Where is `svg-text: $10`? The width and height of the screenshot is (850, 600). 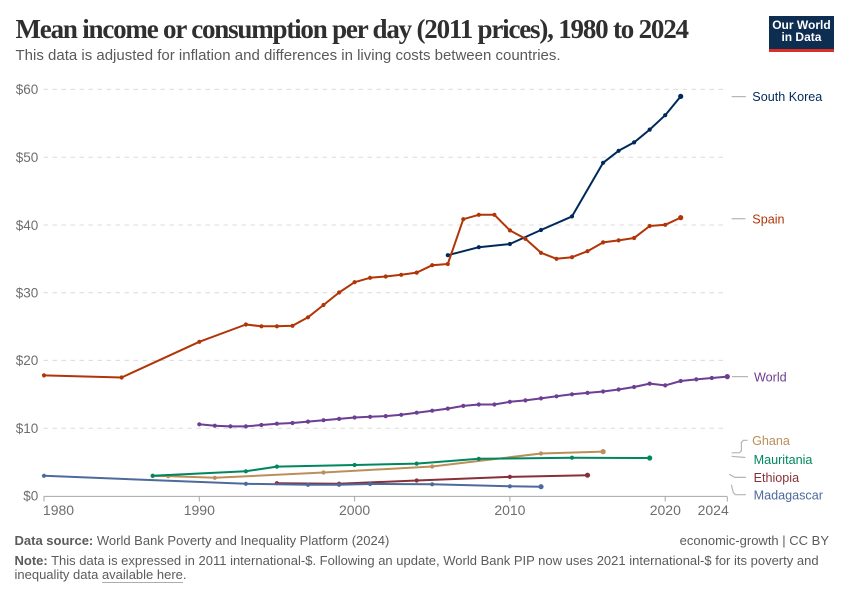 svg-text: $10 is located at coordinates (27, 428).